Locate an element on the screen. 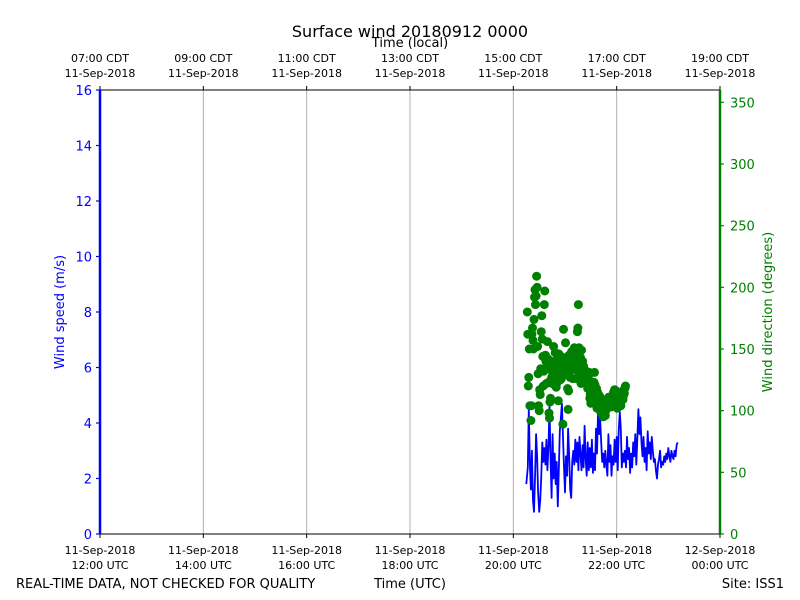  bottom-axis-label: Time (UTC) is located at coordinates (409, 584).